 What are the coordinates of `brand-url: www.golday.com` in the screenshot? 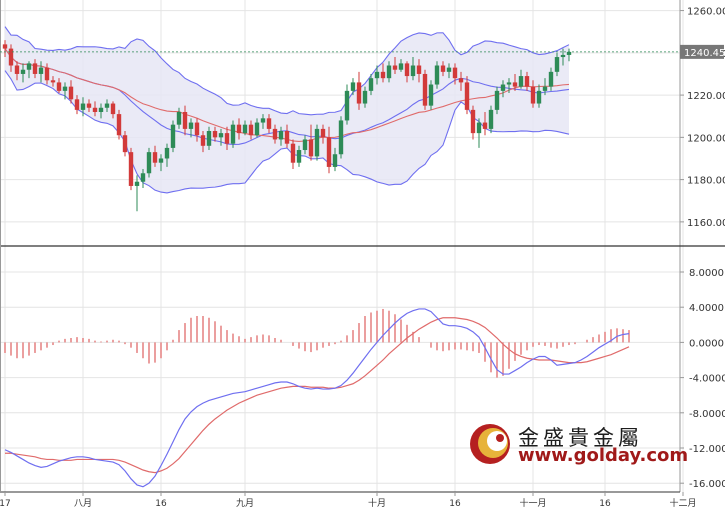 It's located at (603, 455).